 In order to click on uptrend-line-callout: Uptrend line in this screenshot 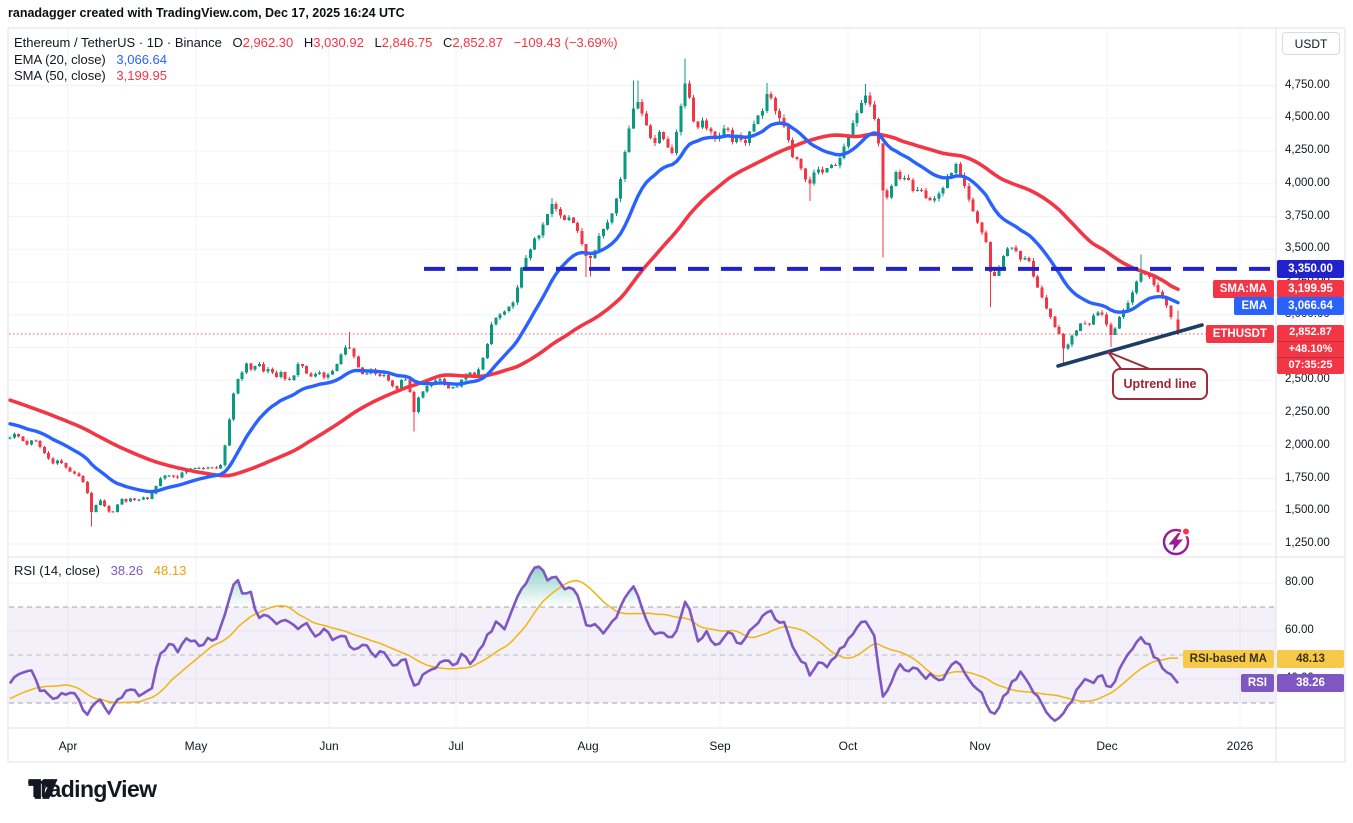, I will do `click(1160, 384)`.